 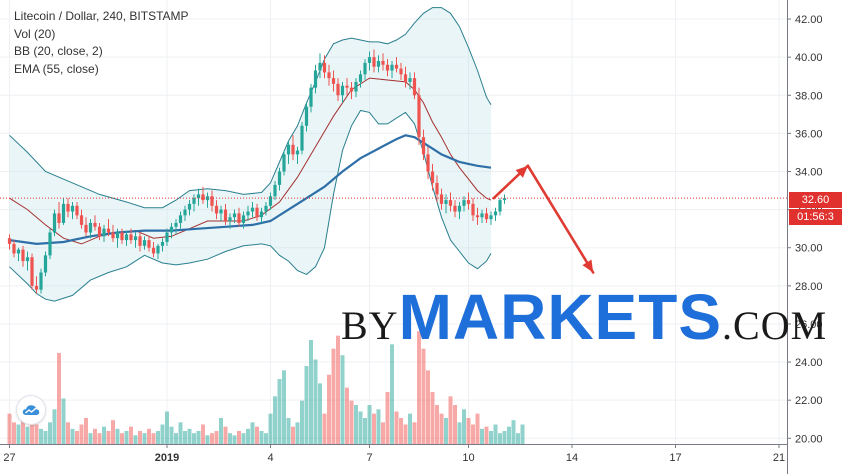 I want to click on price-tick-label: 34.00, so click(x=809, y=173).